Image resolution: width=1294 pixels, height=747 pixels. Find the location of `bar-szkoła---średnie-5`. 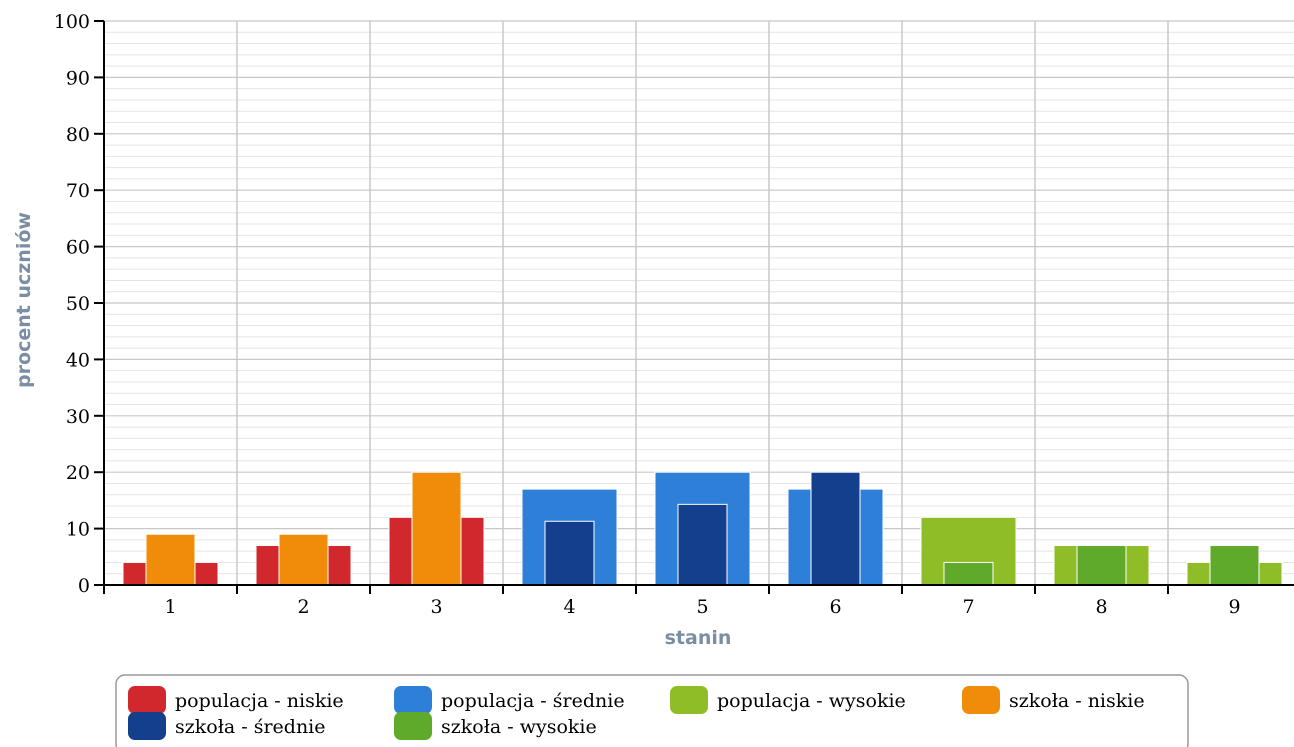

bar-szkoła---średnie-5 is located at coordinates (702, 544).